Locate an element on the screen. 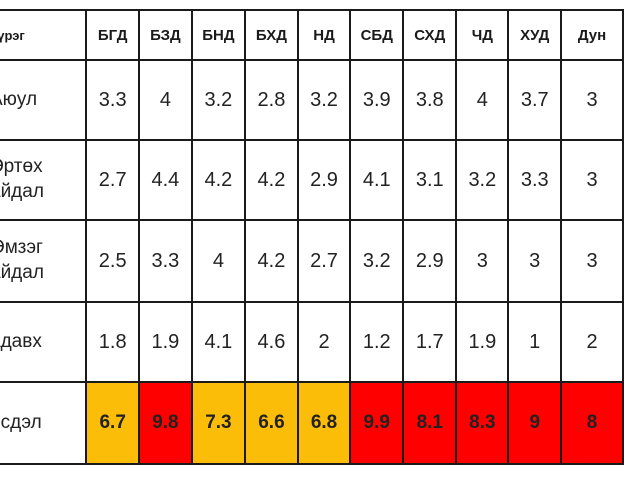 Image resolution: width=640 pixels, height=480 pixels. column-header: Дун is located at coordinates (592, 35).